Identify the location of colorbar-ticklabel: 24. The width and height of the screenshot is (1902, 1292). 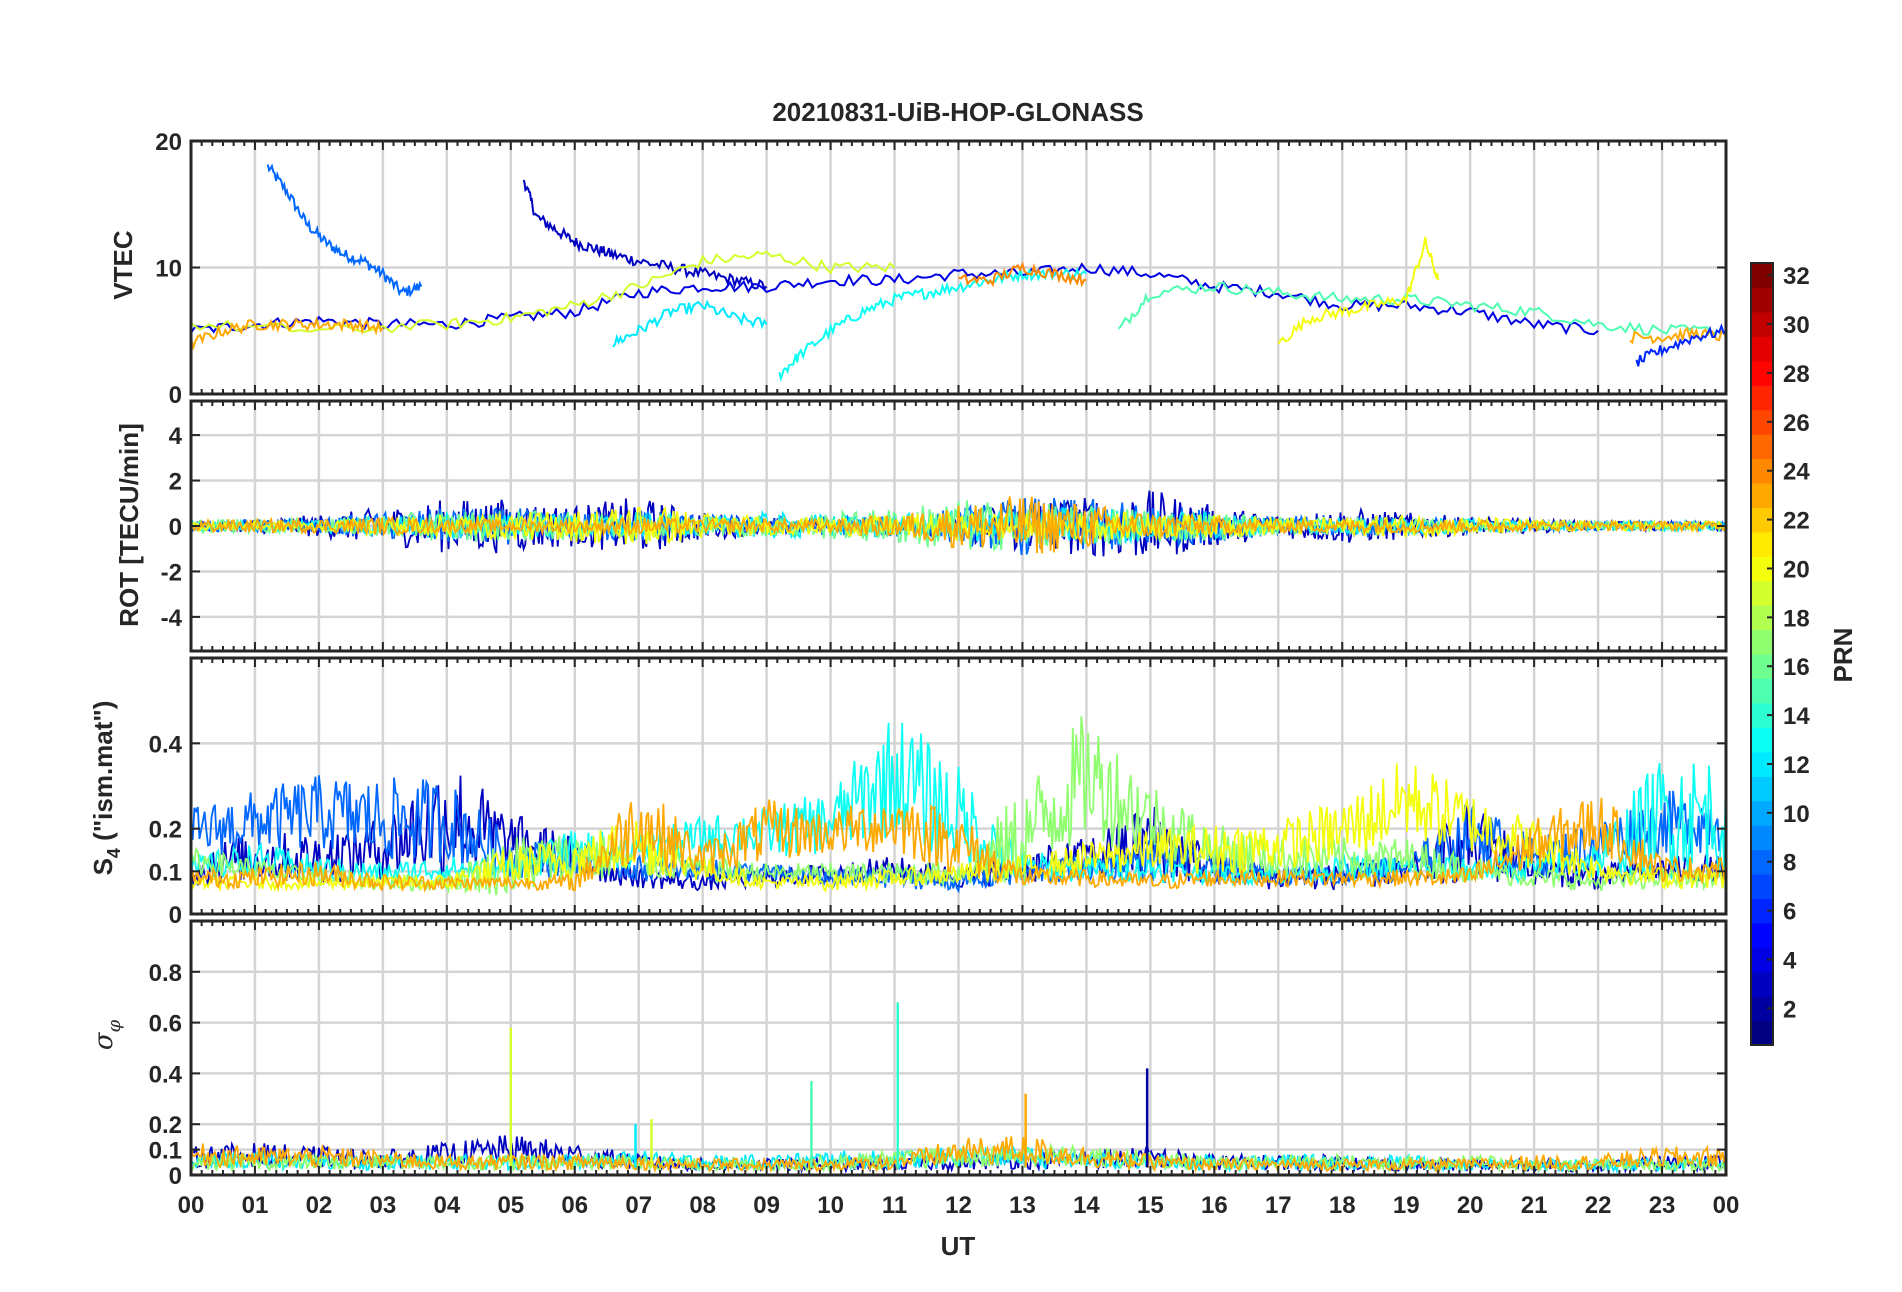
(1796, 472).